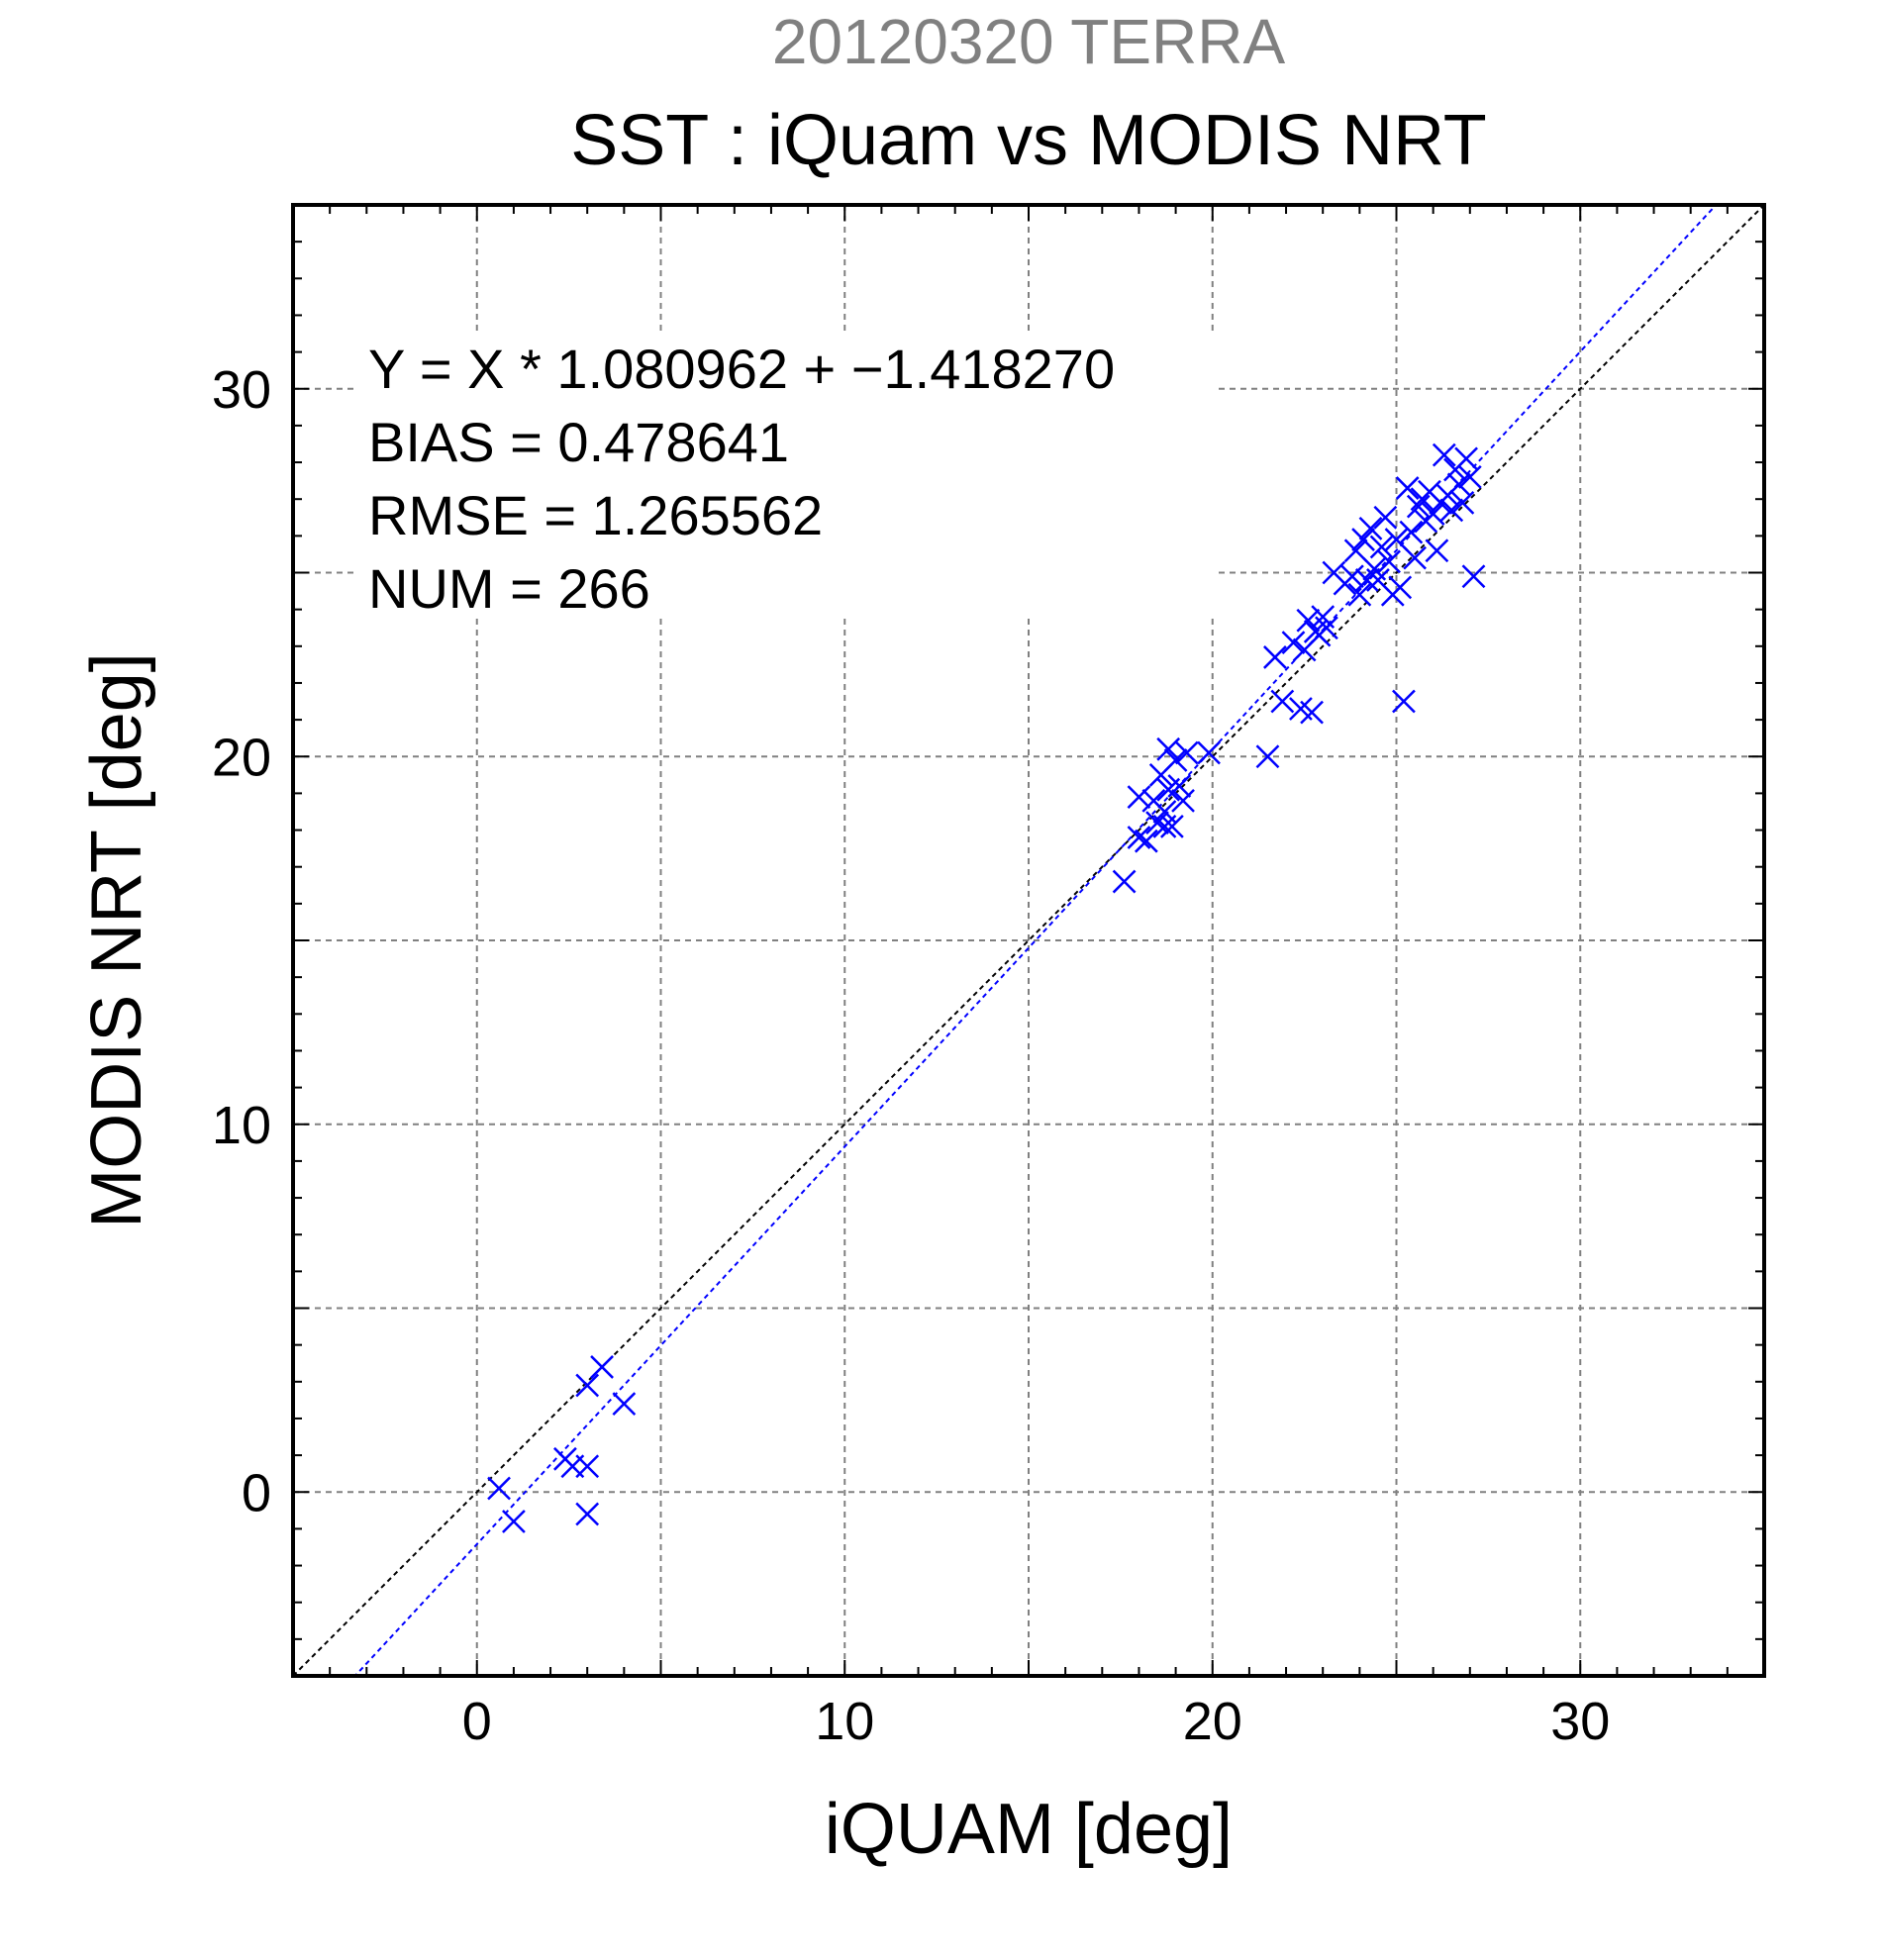 The image size is (1881, 1960). I want to click on x-axis-label: iQUAM [deg], so click(1029, 1829).